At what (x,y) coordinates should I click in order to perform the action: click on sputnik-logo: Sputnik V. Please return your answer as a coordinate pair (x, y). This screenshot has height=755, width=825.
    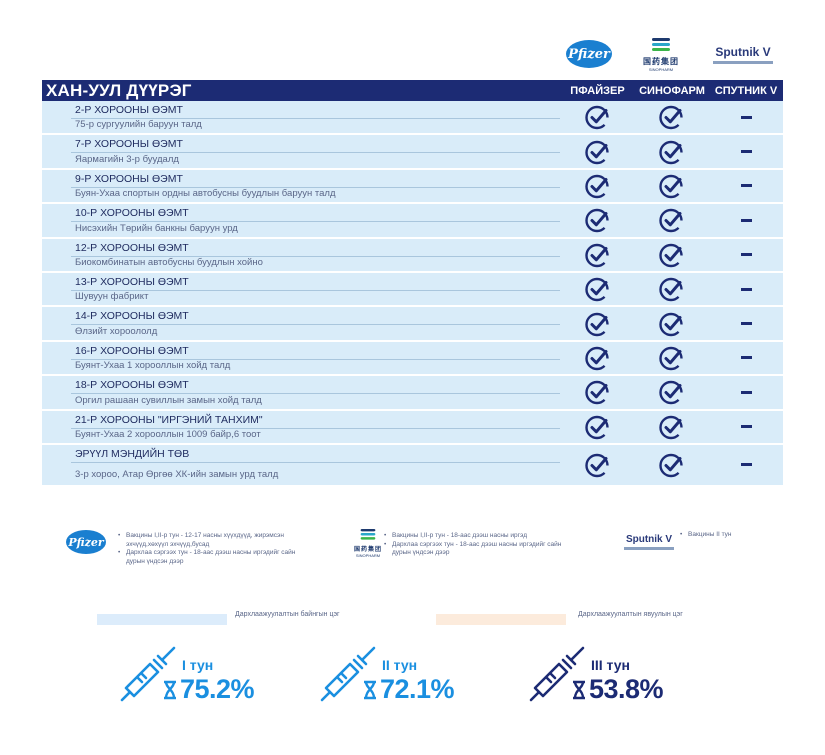
    Looking at the image, I should click on (743, 54).